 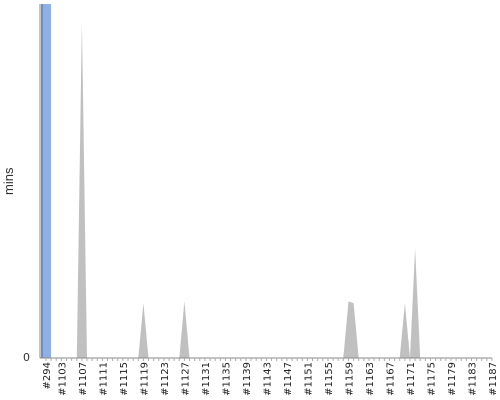 What do you see at coordinates (308, 379) in the screenshot?
I see `x-tick-label: #1151` at bounding box center [308, 379].